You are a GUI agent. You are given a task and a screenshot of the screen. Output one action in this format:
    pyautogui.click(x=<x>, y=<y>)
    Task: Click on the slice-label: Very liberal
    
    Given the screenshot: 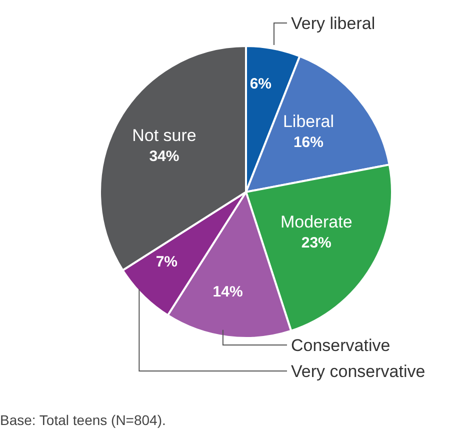 What is the action you would take?
    pyautogui.click(x=333, y=23)
    